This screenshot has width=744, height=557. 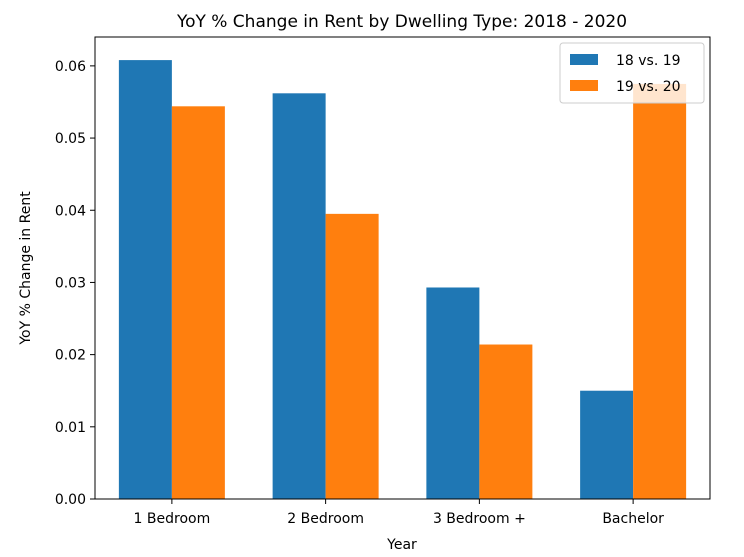 I want to click on x-axis: 1 Bedroom 2 Bedroom 3 Bedroom + Bachelor, so click(x=399, y=513).